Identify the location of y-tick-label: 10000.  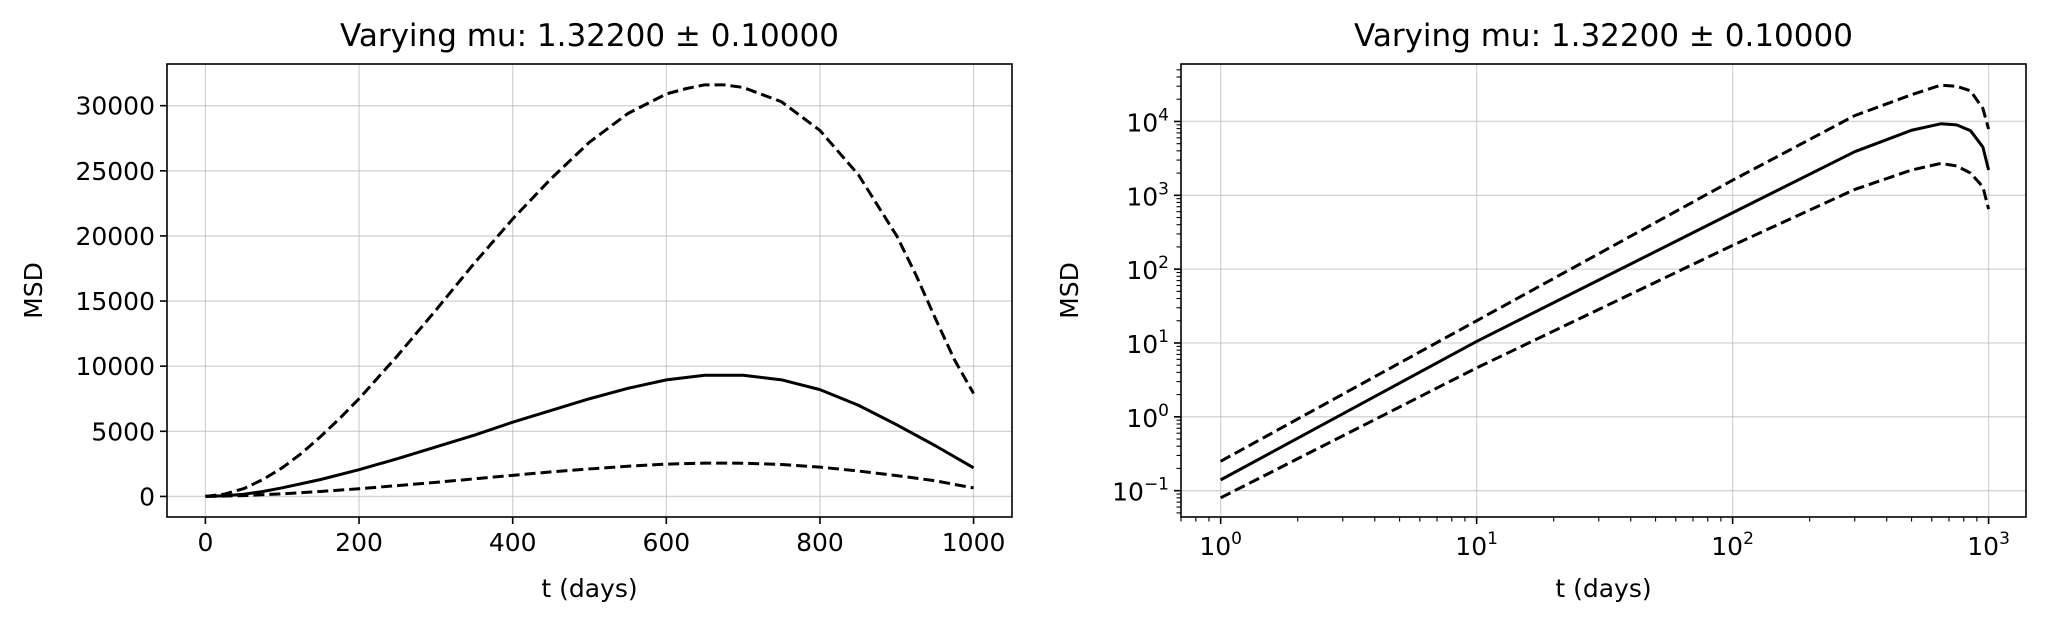
(115, 366).